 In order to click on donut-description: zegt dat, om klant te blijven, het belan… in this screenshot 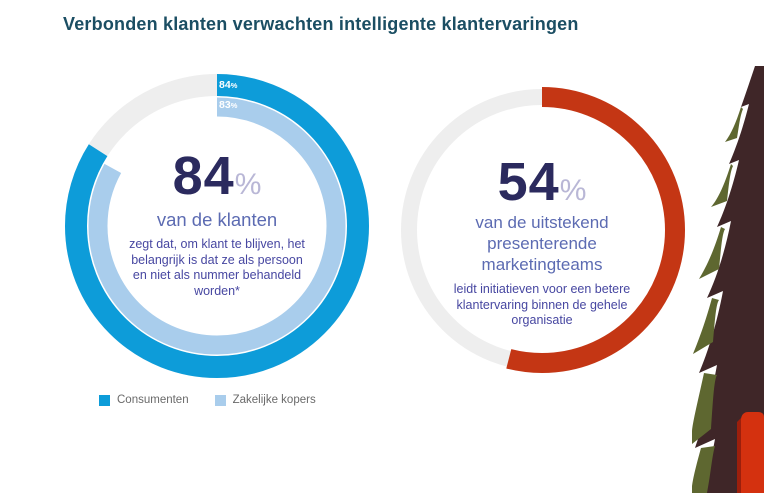, I will do `click(217, 267)`.